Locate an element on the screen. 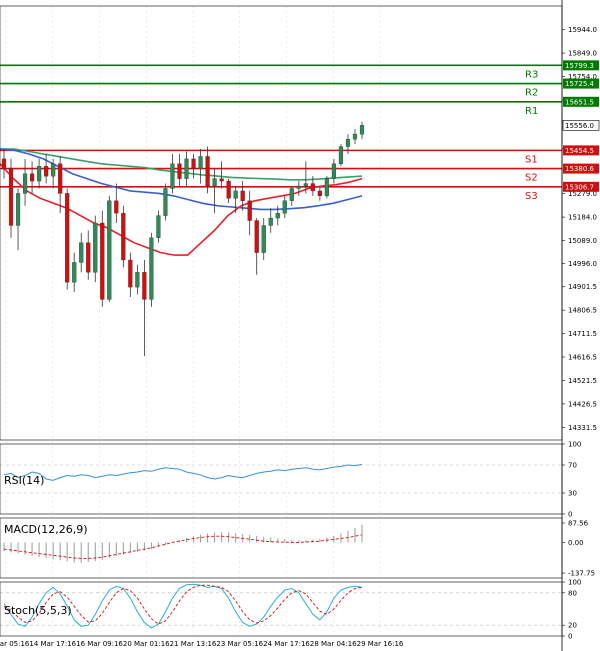 The width and height of the screenshot is (600, 651). level-name-r2: R2 is located at coordinates (531, 93).